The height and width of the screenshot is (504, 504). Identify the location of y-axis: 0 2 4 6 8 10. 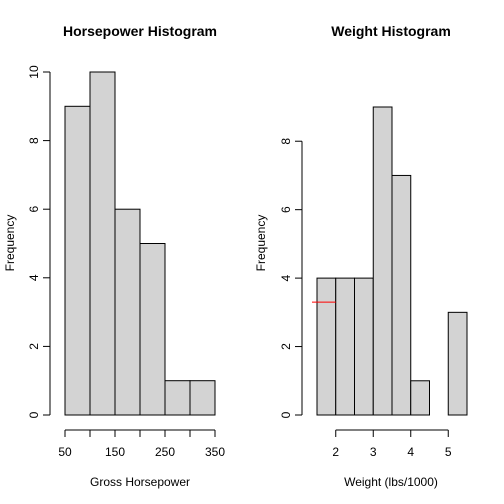
(39, 241).